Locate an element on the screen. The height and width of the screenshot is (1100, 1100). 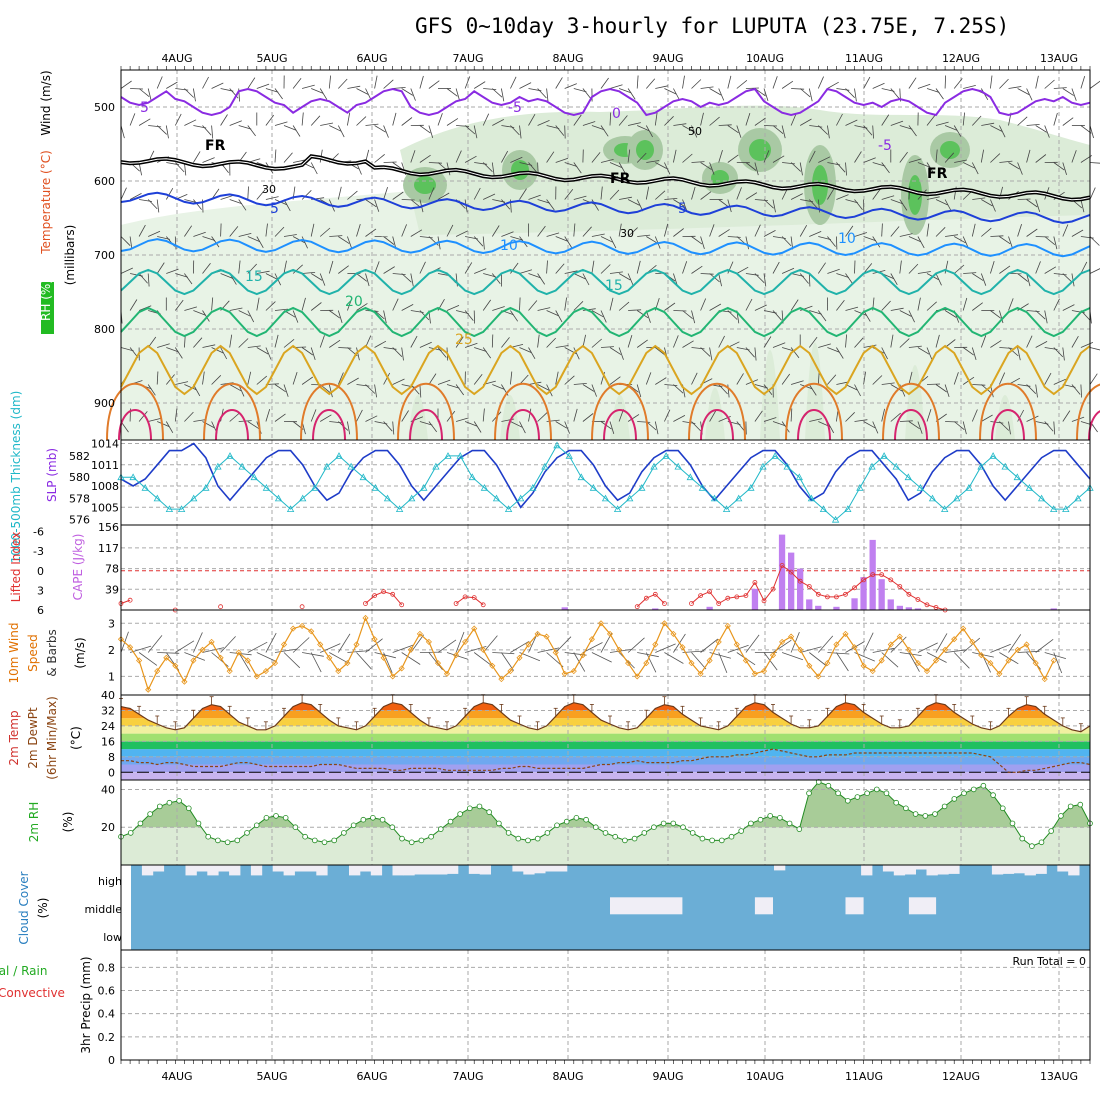
precip-label: 3hr Precip (mm) is located at coordinates (86, 1004).